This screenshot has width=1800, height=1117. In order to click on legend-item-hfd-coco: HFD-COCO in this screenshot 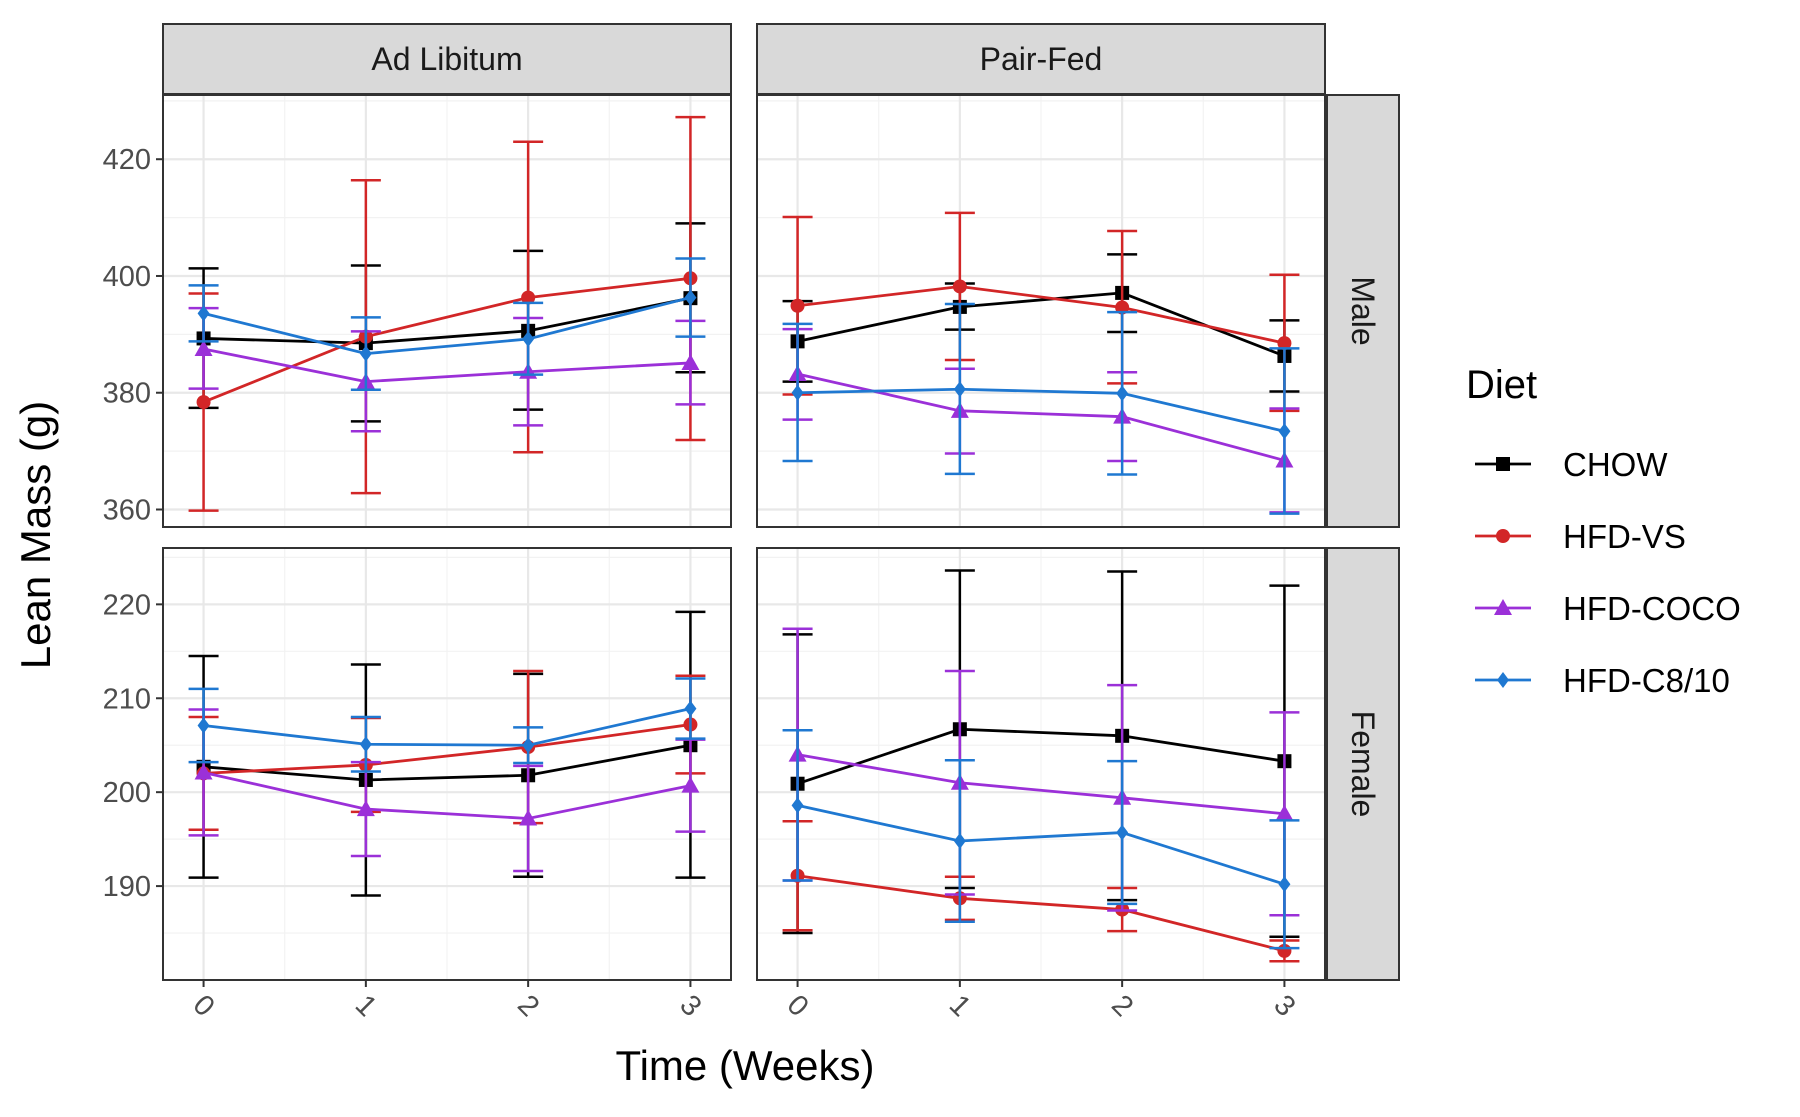, I will do `click(1608, 608)`.